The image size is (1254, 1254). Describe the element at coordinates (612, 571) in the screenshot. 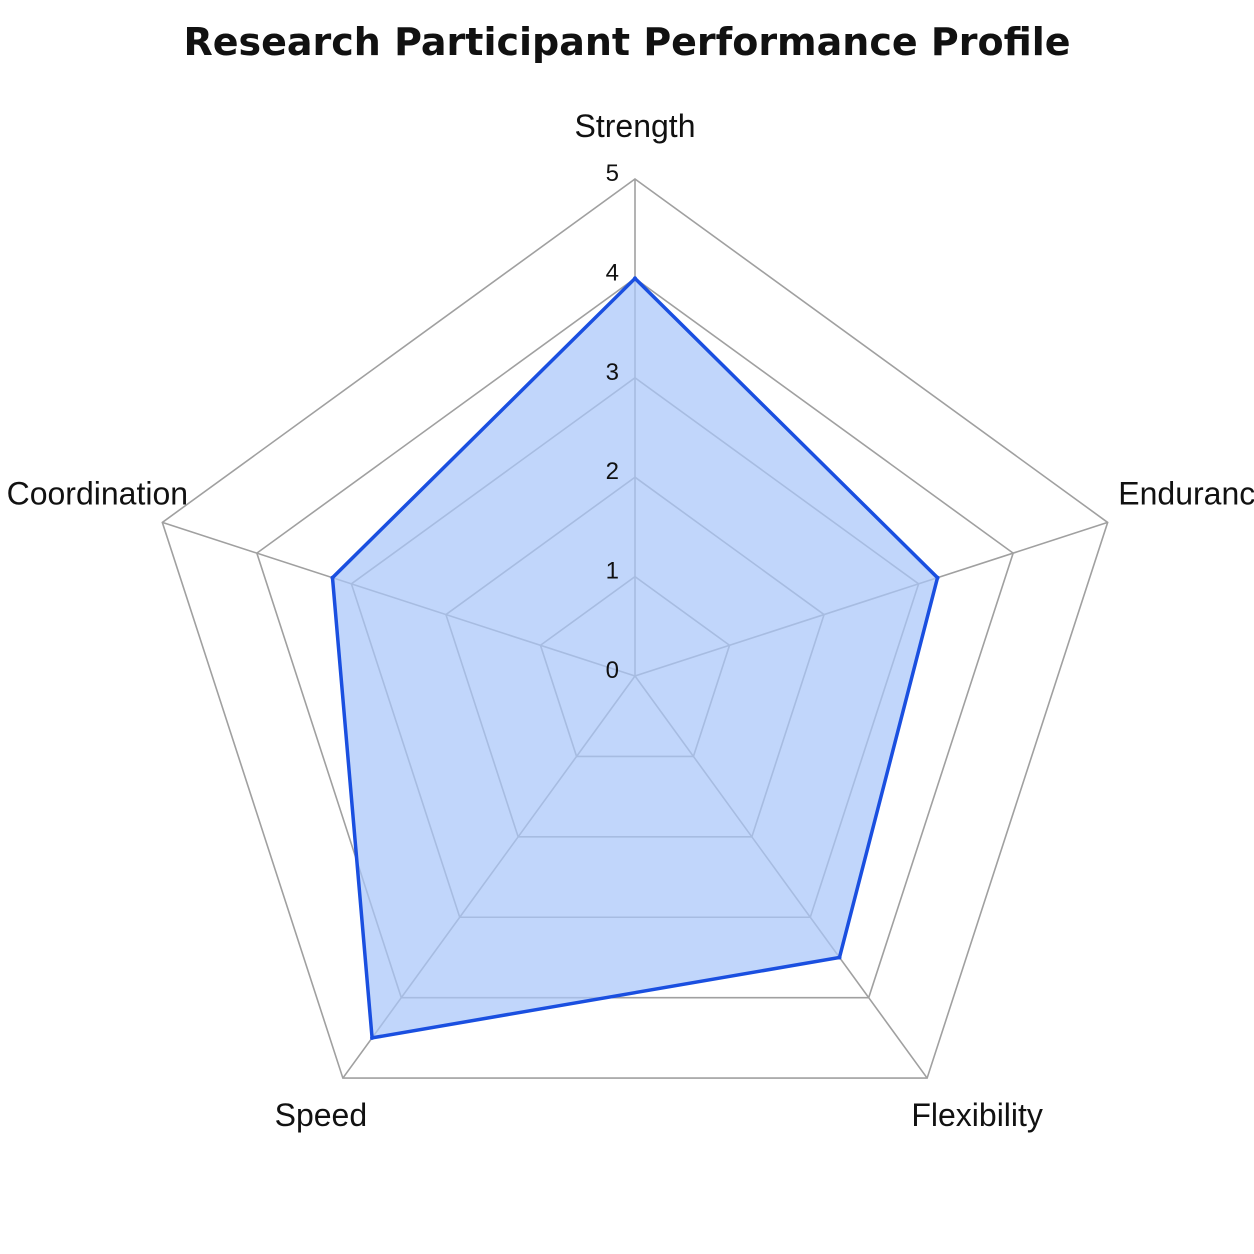

I see `tick-label-1: 1` at that location.